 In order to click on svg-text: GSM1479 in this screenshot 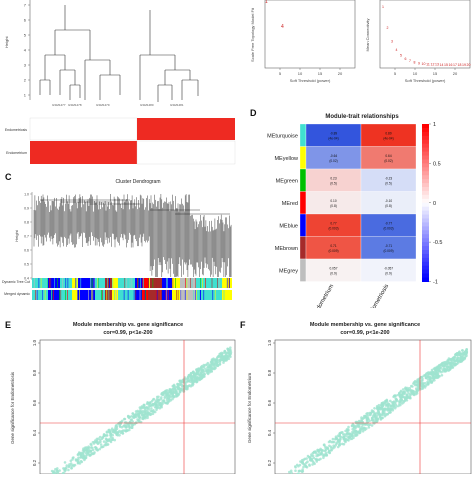, I will do `click(103, 105)`.